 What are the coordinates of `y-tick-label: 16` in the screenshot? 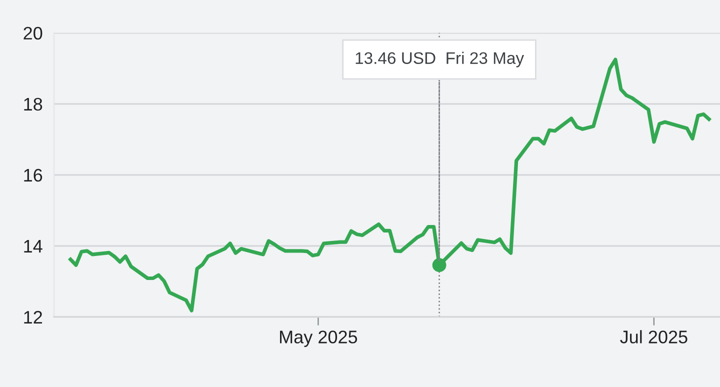 It's located at (33, 175).